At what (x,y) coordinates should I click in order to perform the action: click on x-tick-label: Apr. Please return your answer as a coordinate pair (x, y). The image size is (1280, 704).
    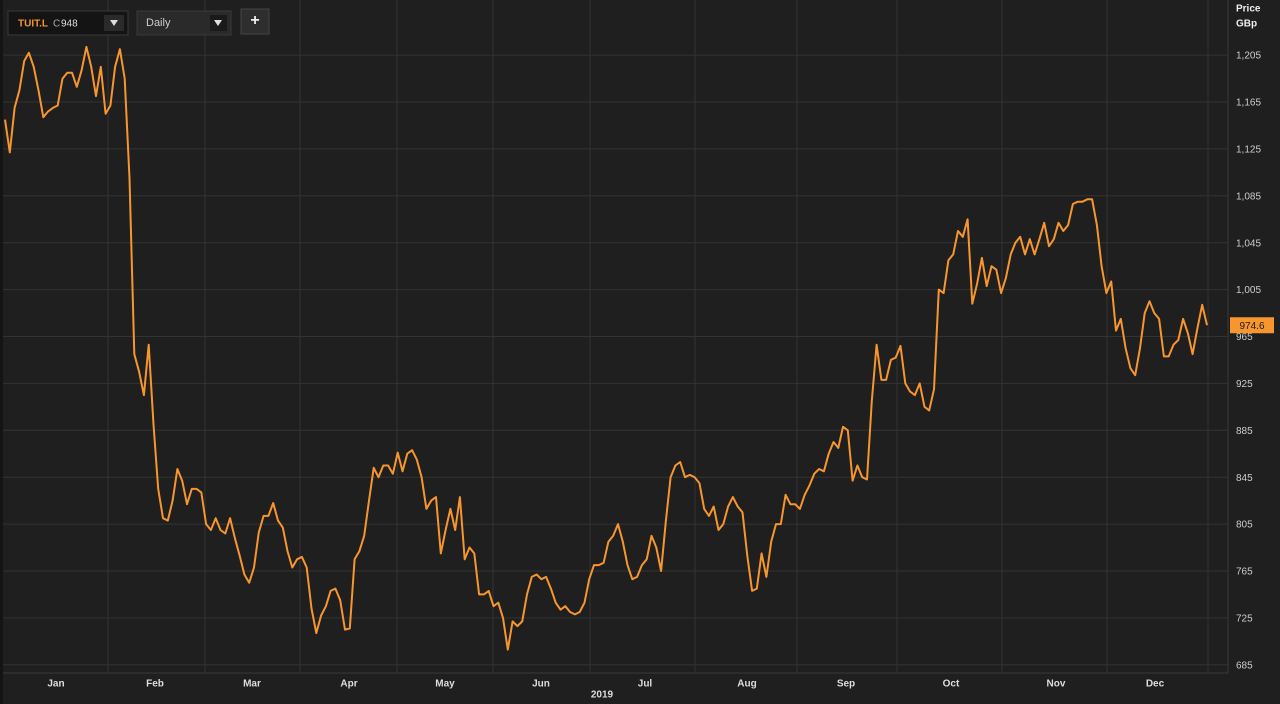
    Looking at the image, I should click on (348, 684).